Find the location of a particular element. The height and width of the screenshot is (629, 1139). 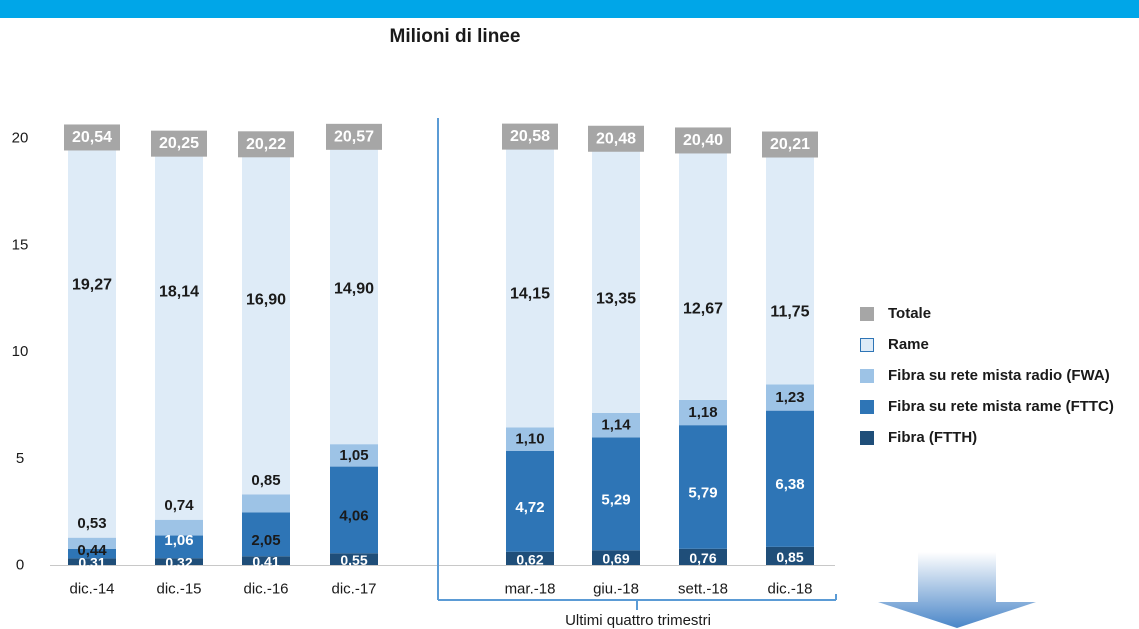

data-label-rame: 12,67 is located at coordinates (703, 309).